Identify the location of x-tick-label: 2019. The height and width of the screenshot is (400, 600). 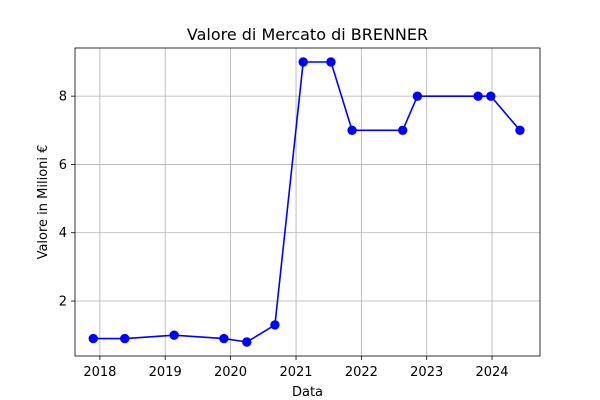
(165, 372).